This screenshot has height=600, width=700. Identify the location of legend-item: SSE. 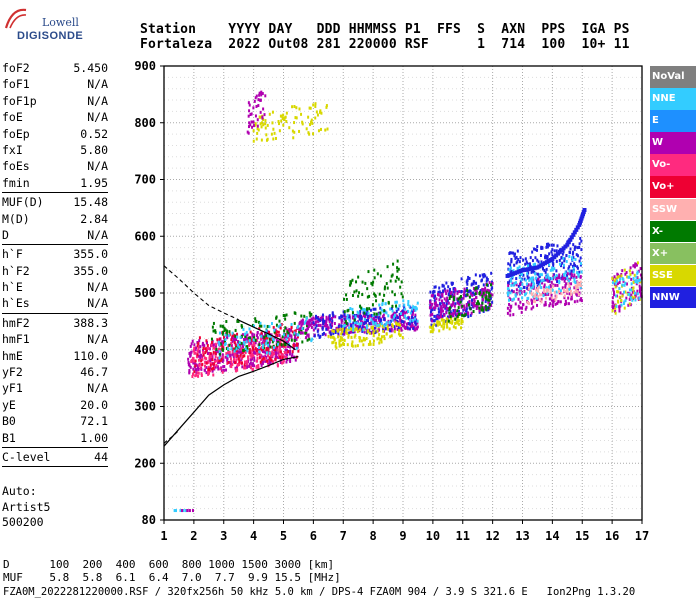
(673, 275).